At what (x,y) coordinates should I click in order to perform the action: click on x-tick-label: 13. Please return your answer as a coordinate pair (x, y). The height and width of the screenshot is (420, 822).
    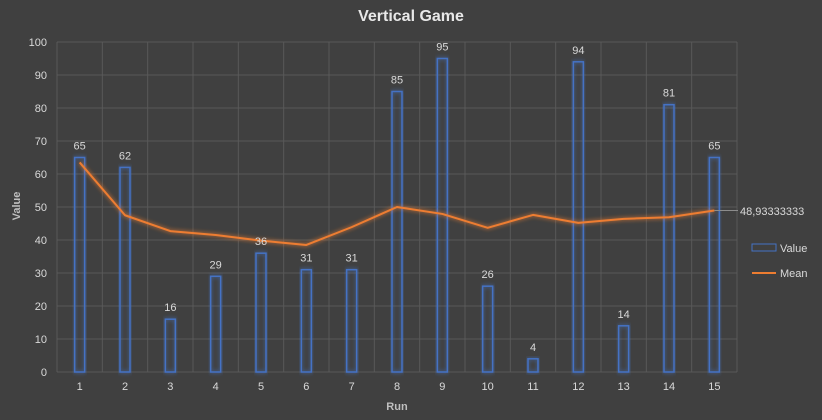
    Looking at the image, I should click on (624, 387).